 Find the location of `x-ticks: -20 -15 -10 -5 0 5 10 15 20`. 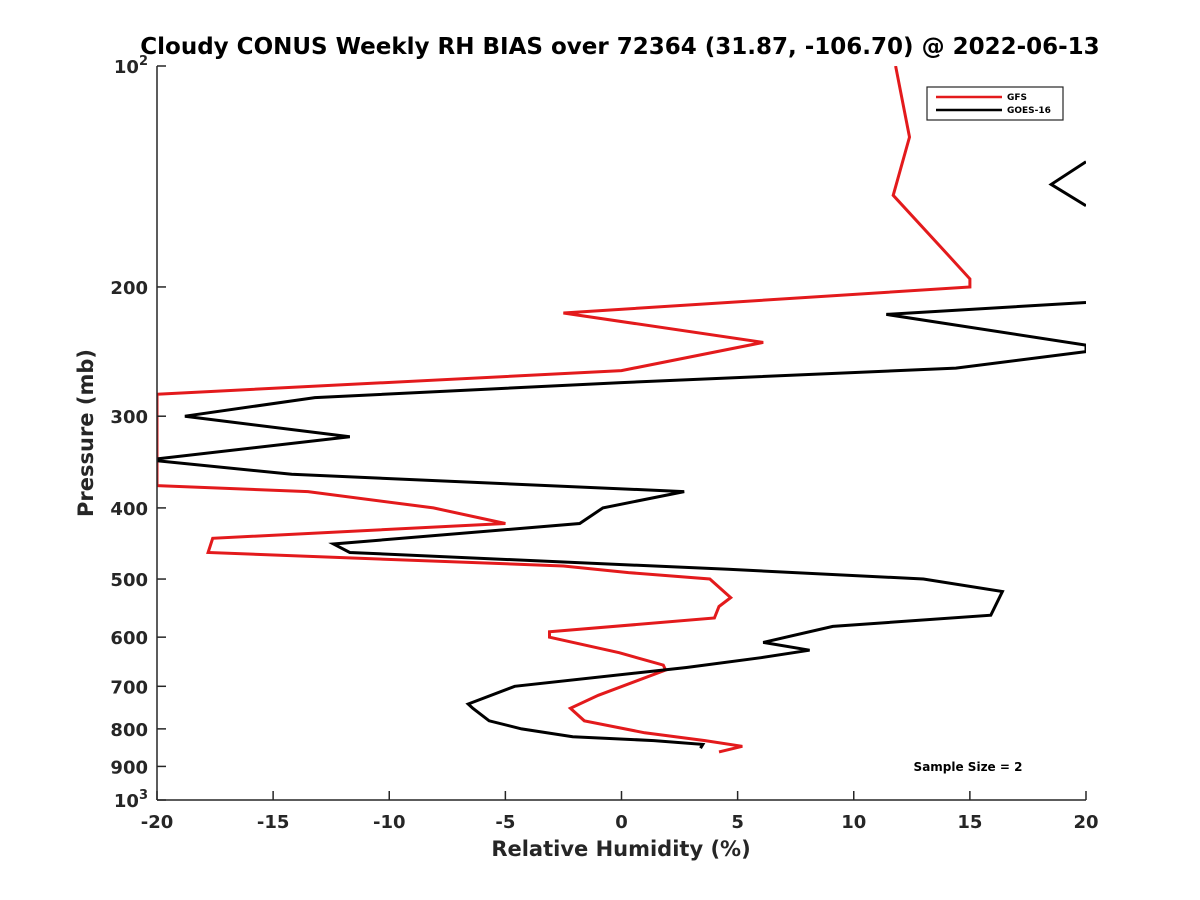

x-ticks: -20 -15 -10 -5 0 5 10 15 20 is located at coordinates (620, 812).